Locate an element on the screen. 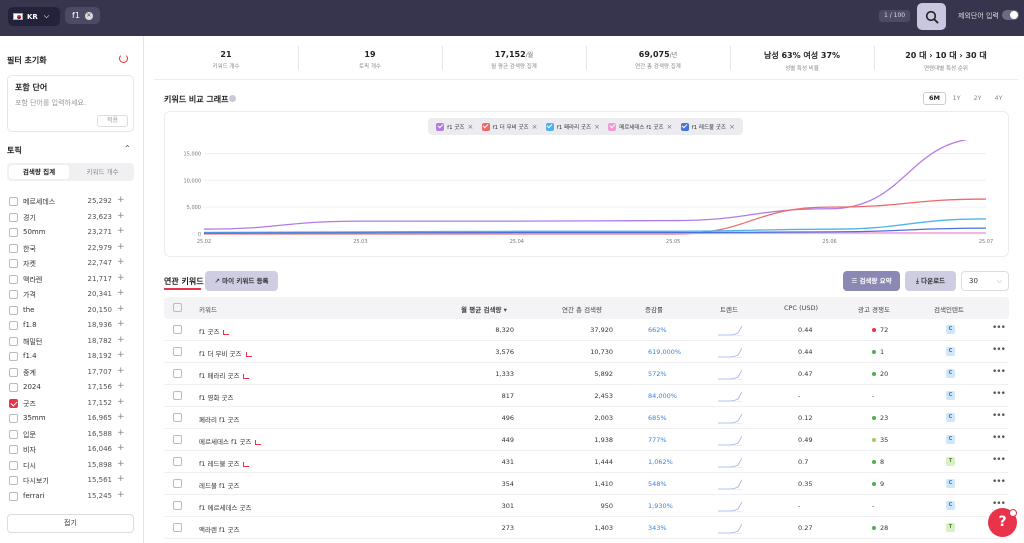  topic-item: 디시 15,898 + is located at coordinates (72, 466).